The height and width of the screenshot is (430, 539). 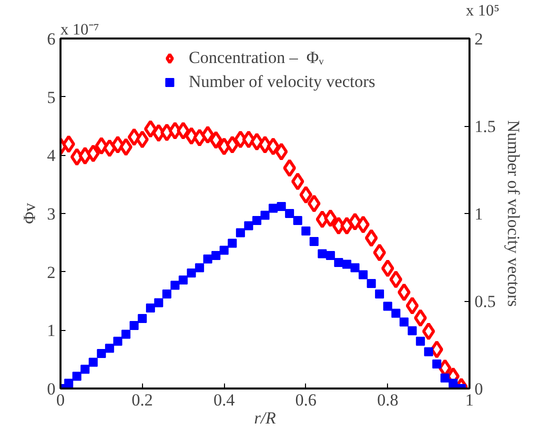 What do you see at coordinates (51, 330) in the screenshot?
I see `y-tick-label: 1` at bounding box center [51, 330].